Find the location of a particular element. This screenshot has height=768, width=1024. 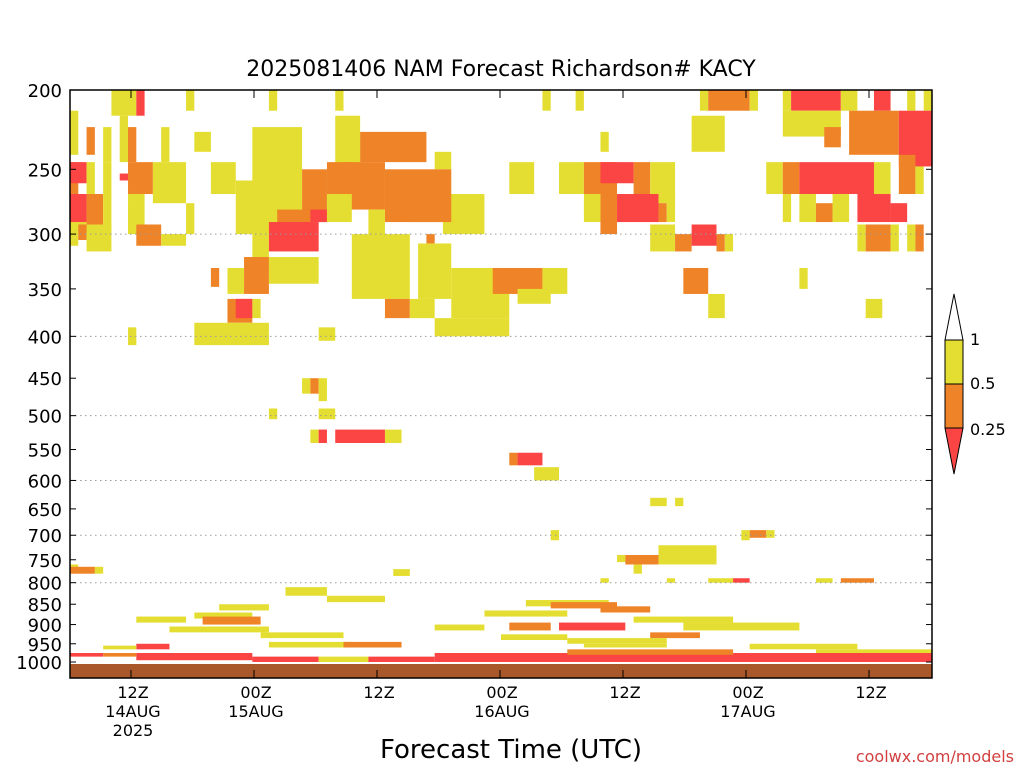

x-axis-label: Forecast Time (UTC) is located at coordinates (511, 750).